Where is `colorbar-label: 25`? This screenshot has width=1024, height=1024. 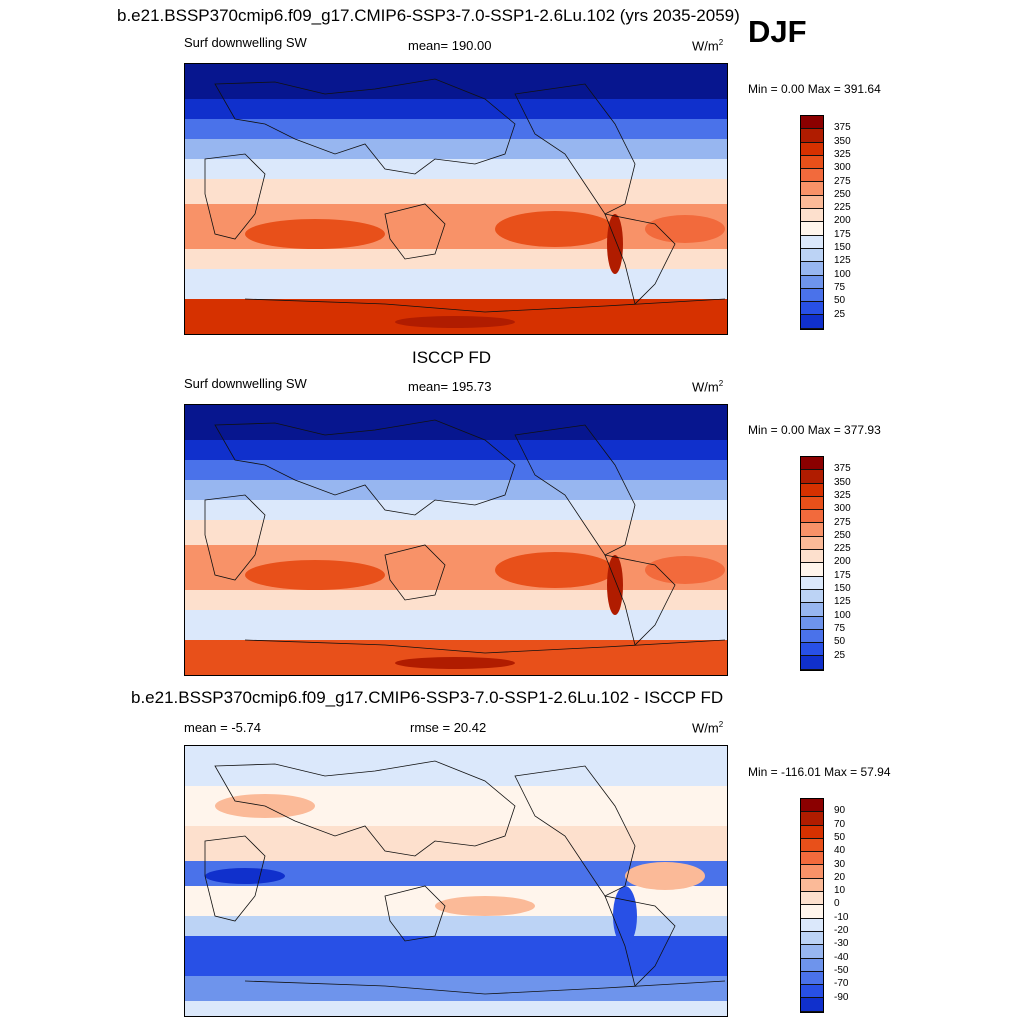 colorbar-label: 25 is located at coordinates (840, 655).